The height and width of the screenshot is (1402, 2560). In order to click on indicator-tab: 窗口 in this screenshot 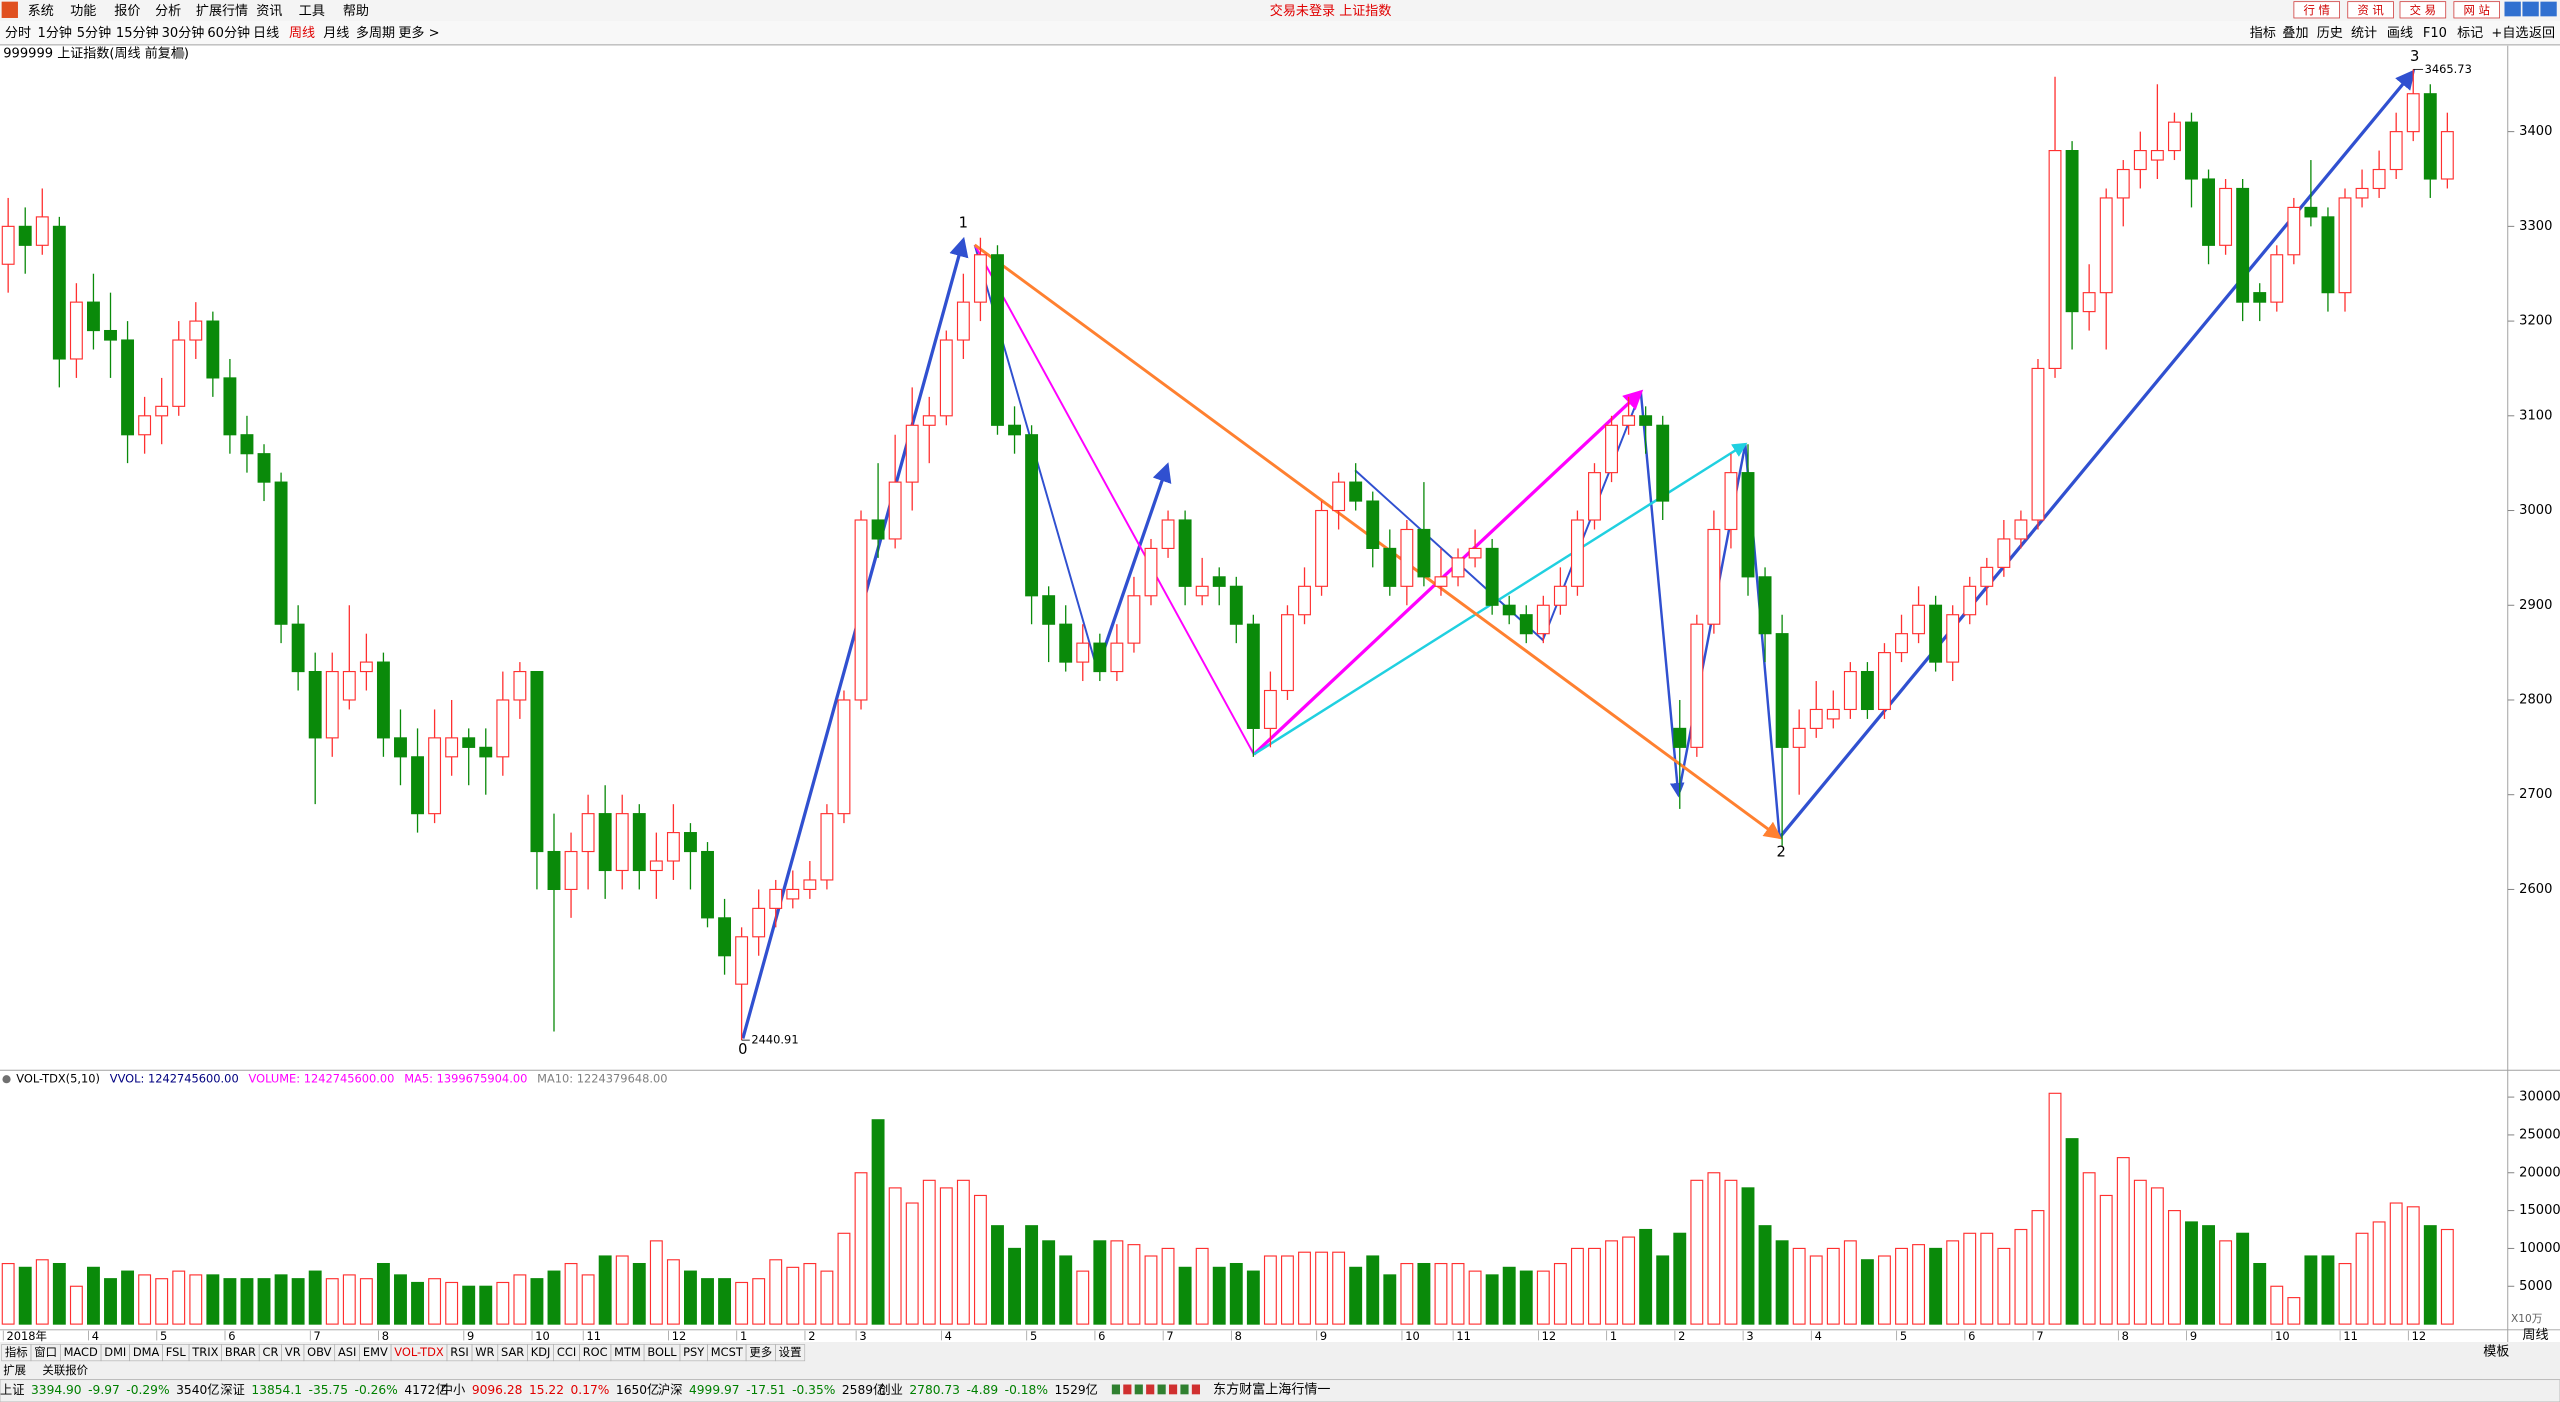, I will do `click(45, 1352)`.